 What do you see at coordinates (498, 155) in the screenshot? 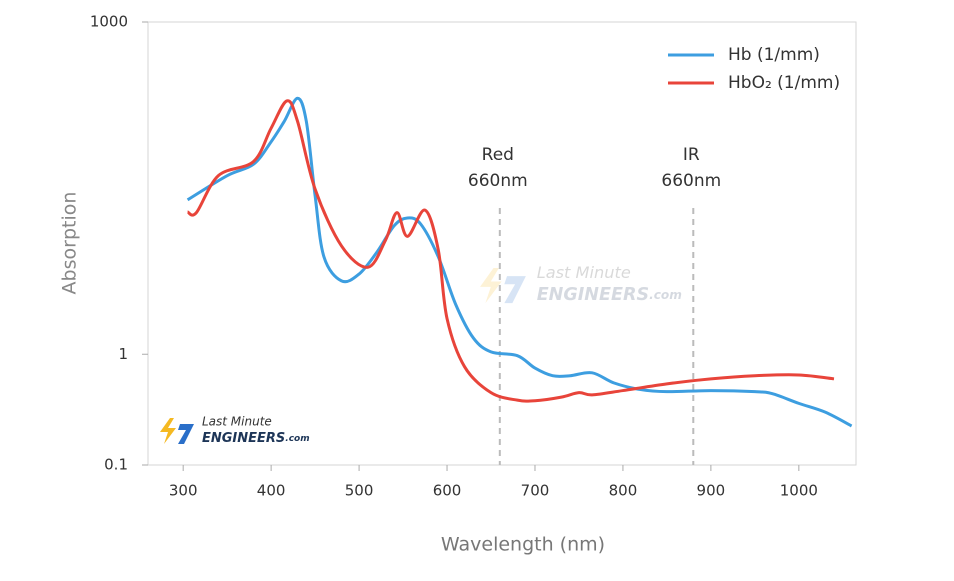
I see `annotation-text: Red` at bounding box center [498, 155].